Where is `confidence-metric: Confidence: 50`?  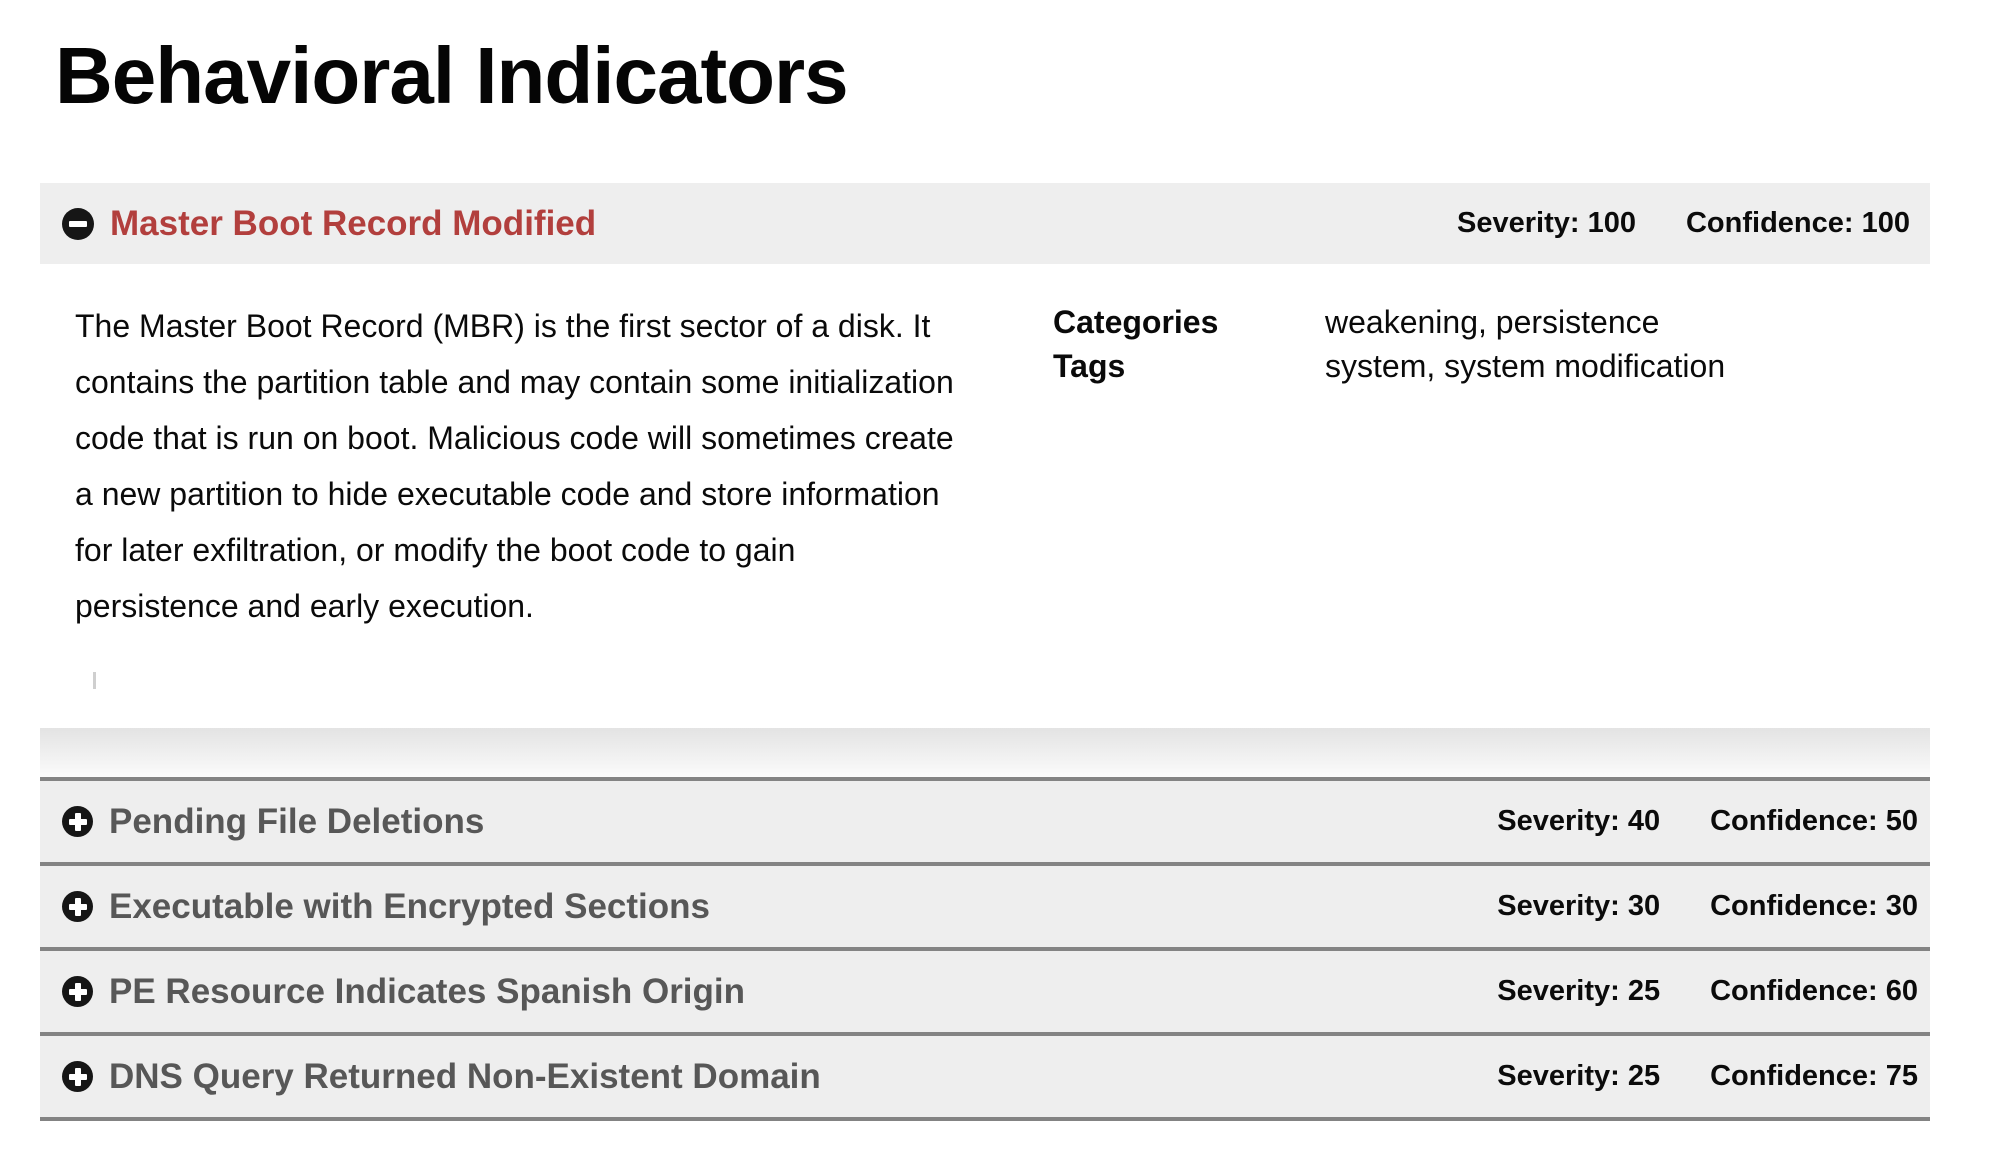 confidence-metric: Confidence: 50 is located at coordinates (1814, 821).